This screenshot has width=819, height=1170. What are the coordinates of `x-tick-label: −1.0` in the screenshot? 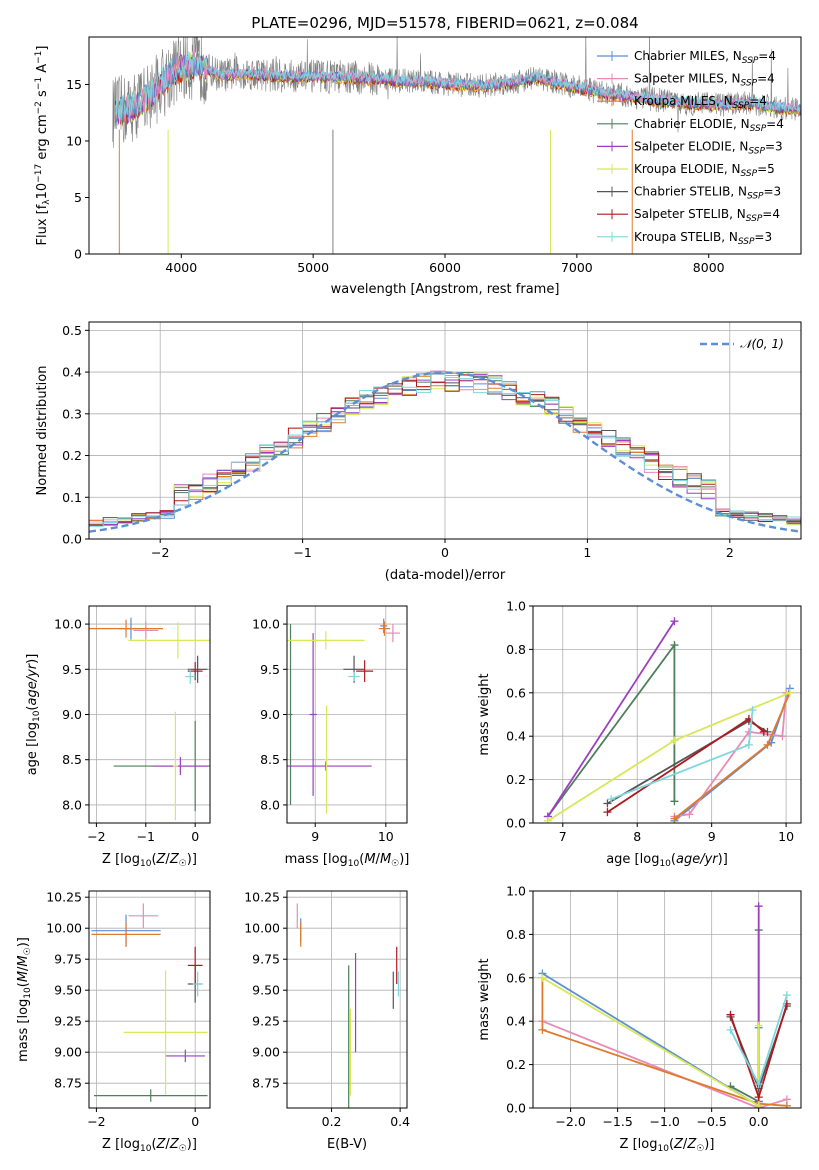 It's located at (664, 1121).